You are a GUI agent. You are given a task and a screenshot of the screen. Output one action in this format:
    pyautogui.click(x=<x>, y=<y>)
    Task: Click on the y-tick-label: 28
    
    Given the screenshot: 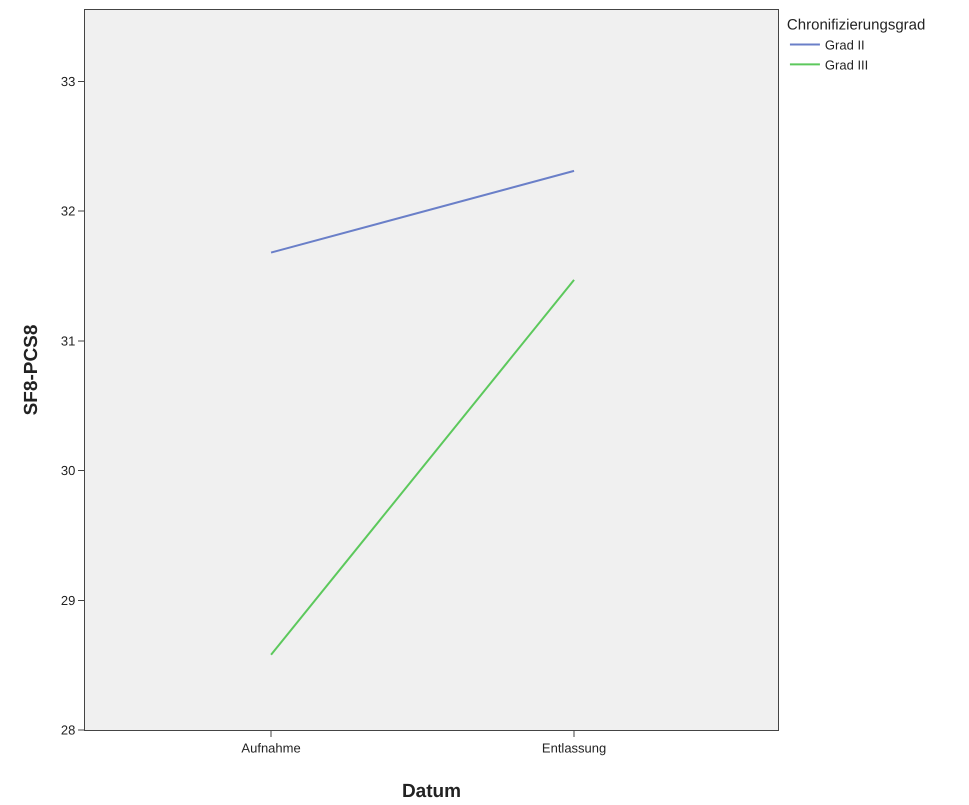 What is the action you would take?
    pyautogui.click(x=68, y=730)
    